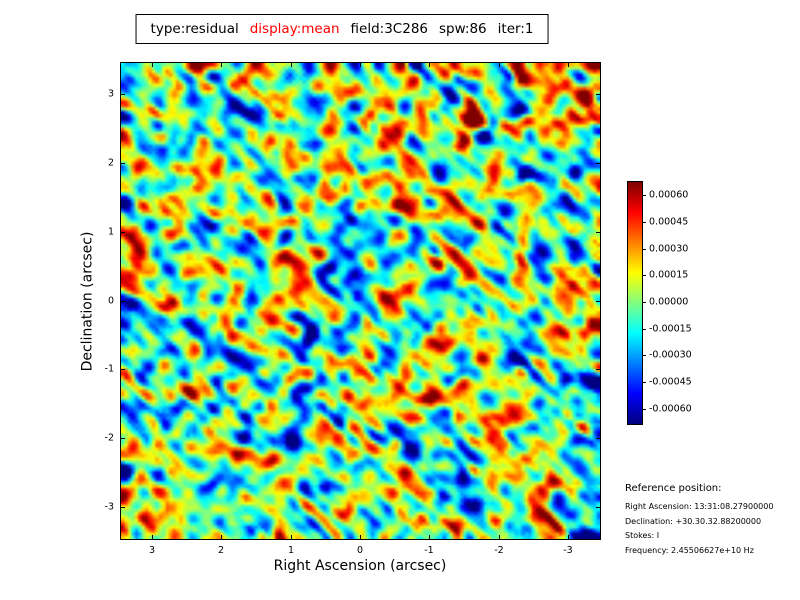  Describe the element at coordinates (673, 488) in the screenshot. I see `reference-heading: Reference position:` at that location.